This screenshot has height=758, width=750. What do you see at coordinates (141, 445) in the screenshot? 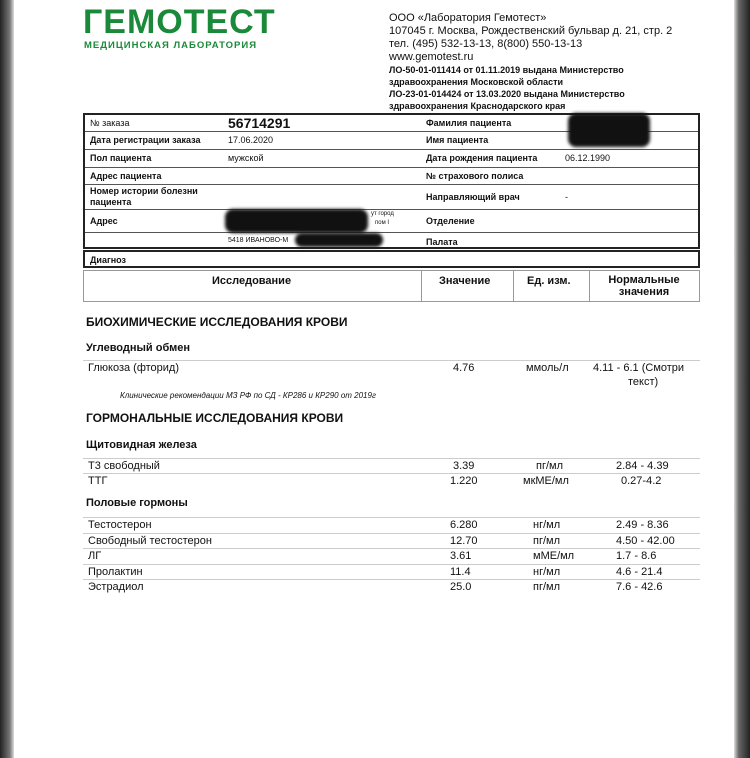
I see `subsection-title: Щитовидная железа` at bounding box center [141, 445].